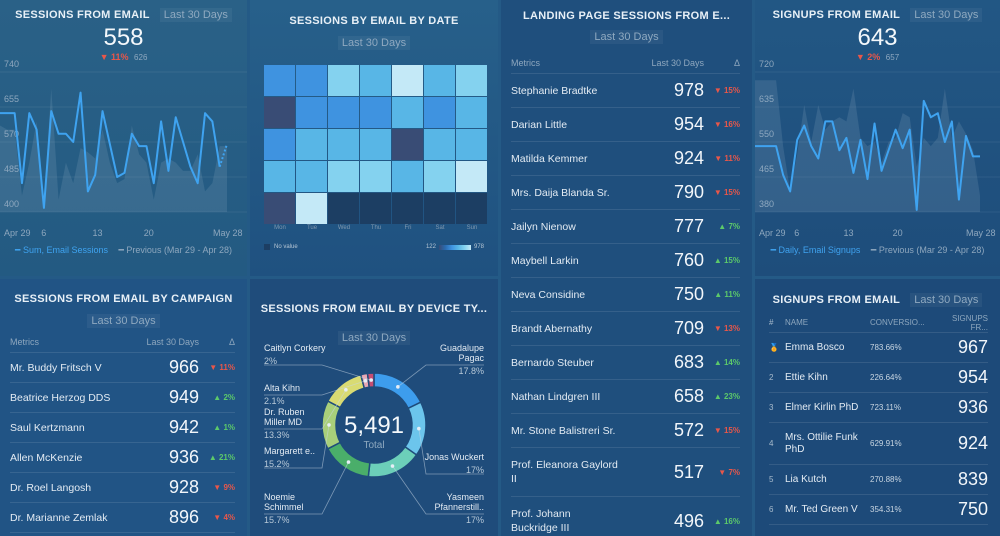 This screenshot has width=1000, height=536. What do you see at coordinates (47, 427) in the screenshot?
I see `row-name: Saul Kertzmann` at bounding box center [47, 427].